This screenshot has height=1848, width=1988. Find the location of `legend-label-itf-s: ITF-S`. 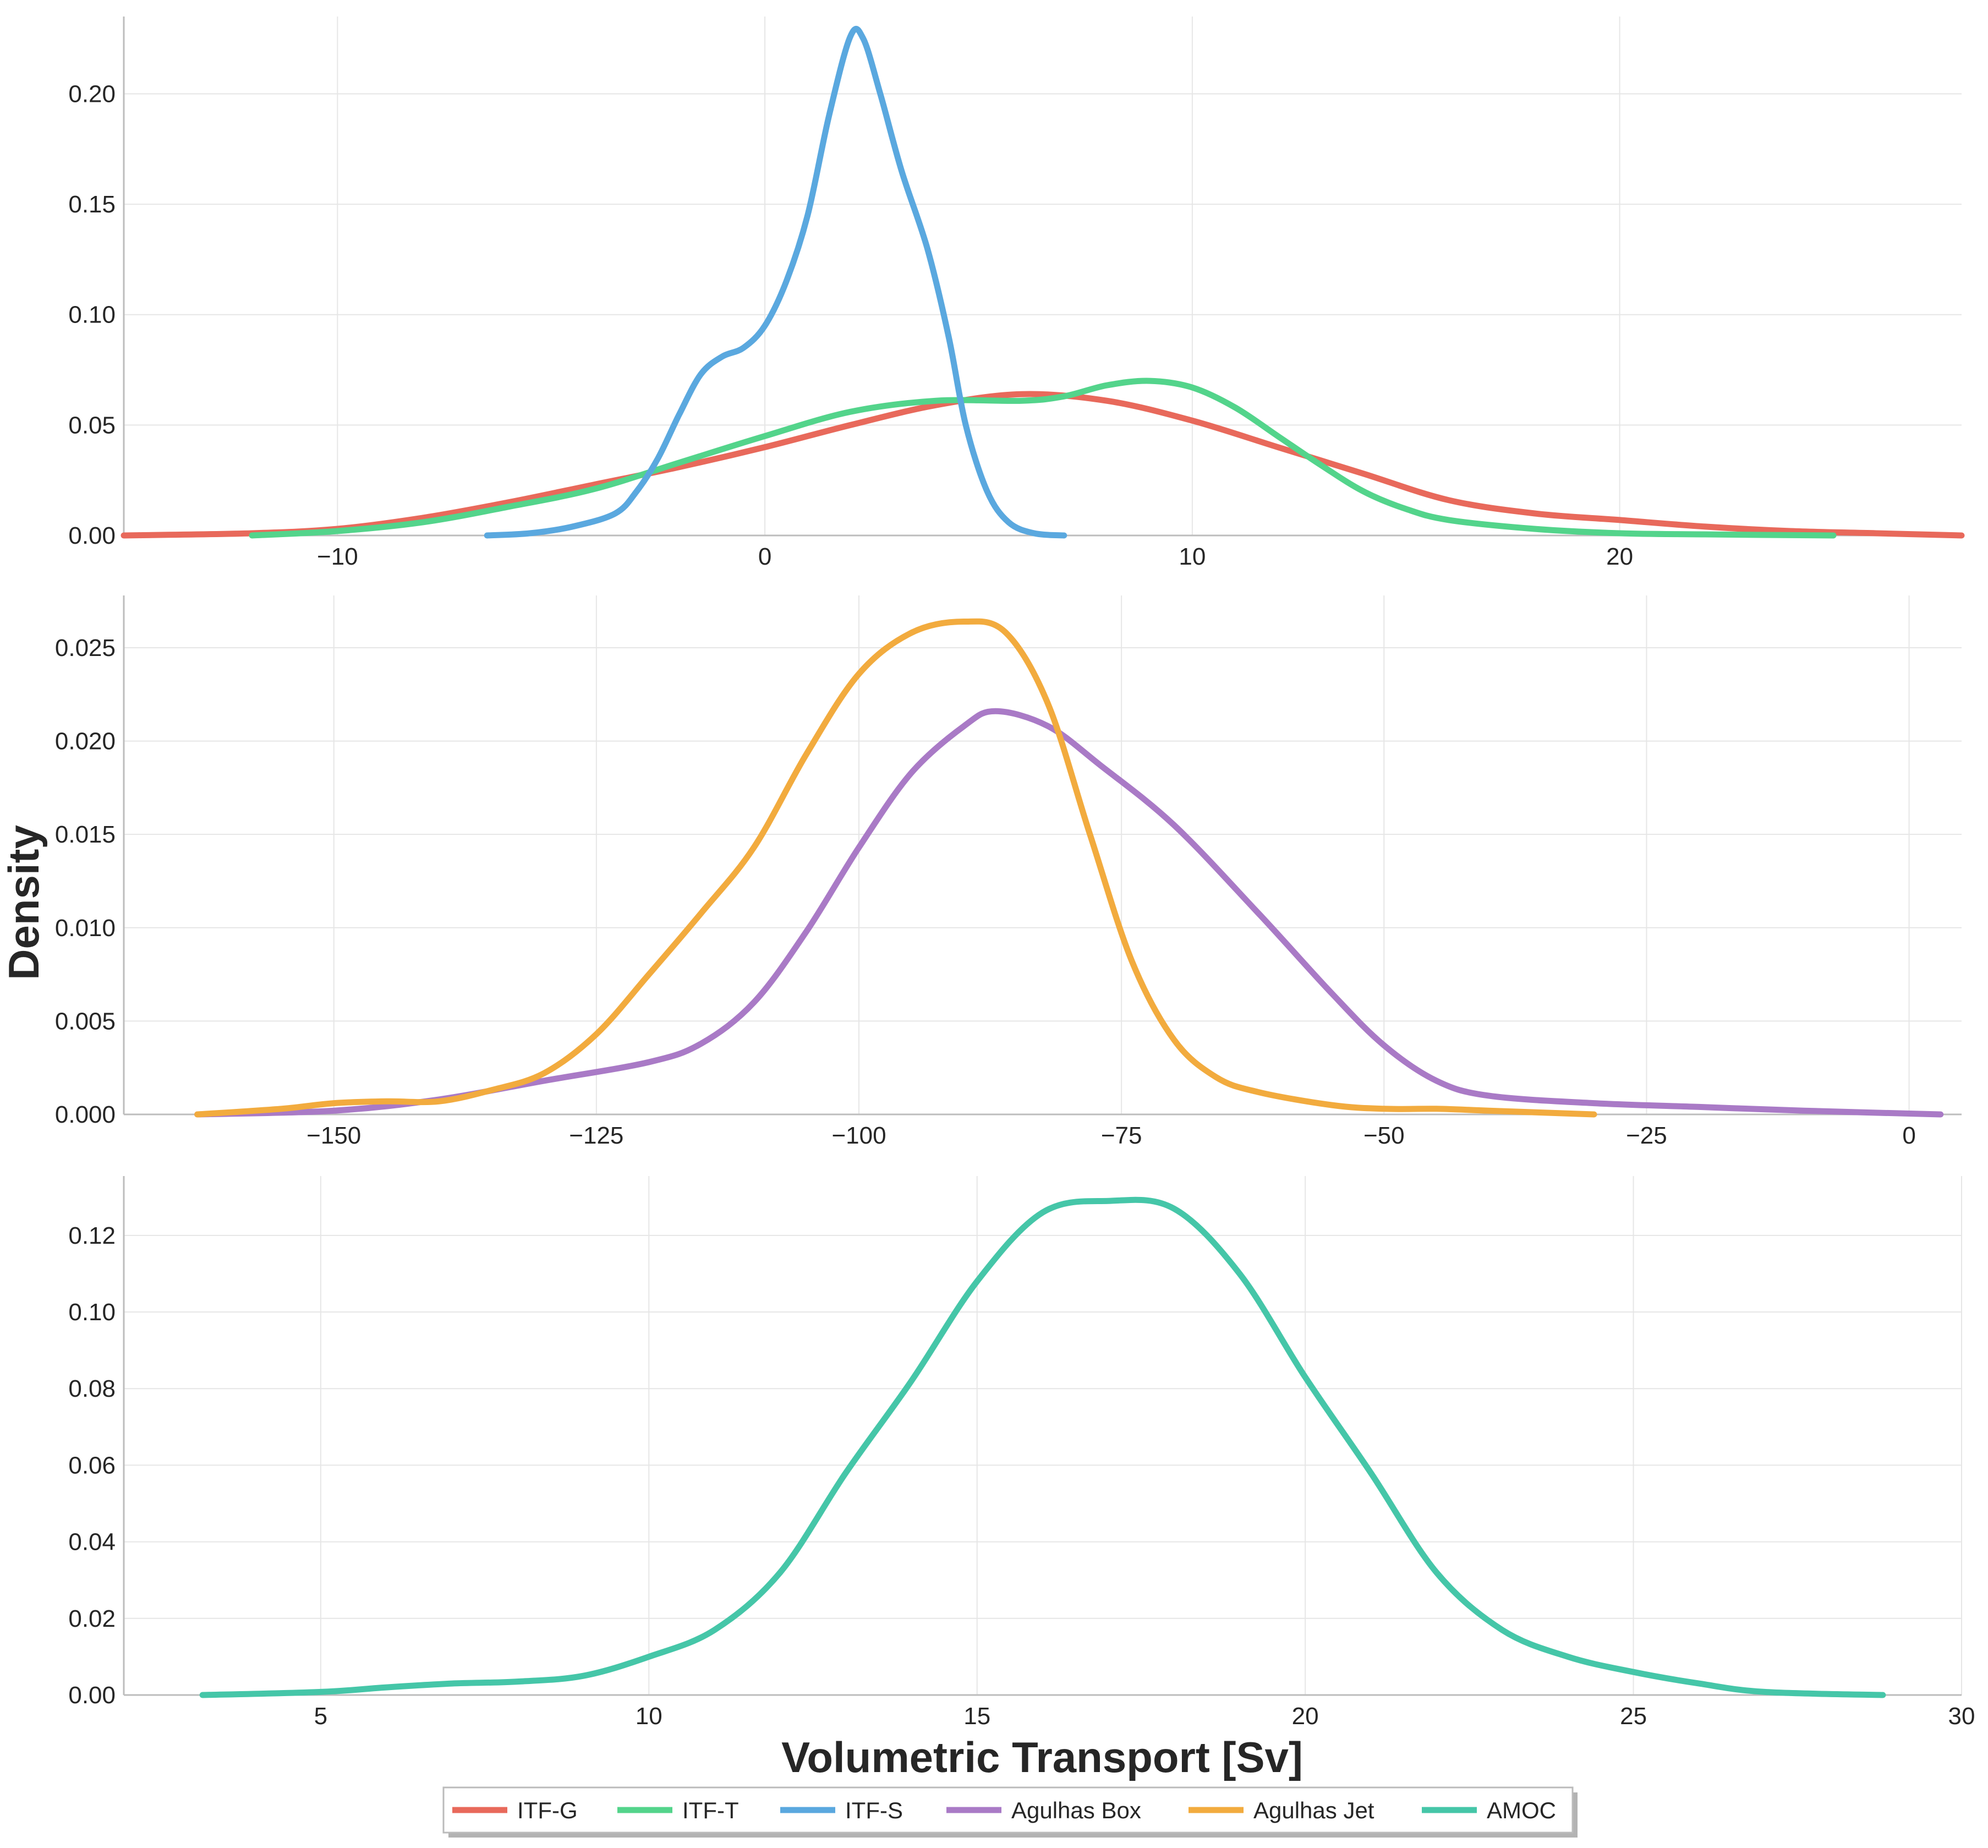

legend-label-itf-s: ITF-S is located at coordinates (874, 1810).